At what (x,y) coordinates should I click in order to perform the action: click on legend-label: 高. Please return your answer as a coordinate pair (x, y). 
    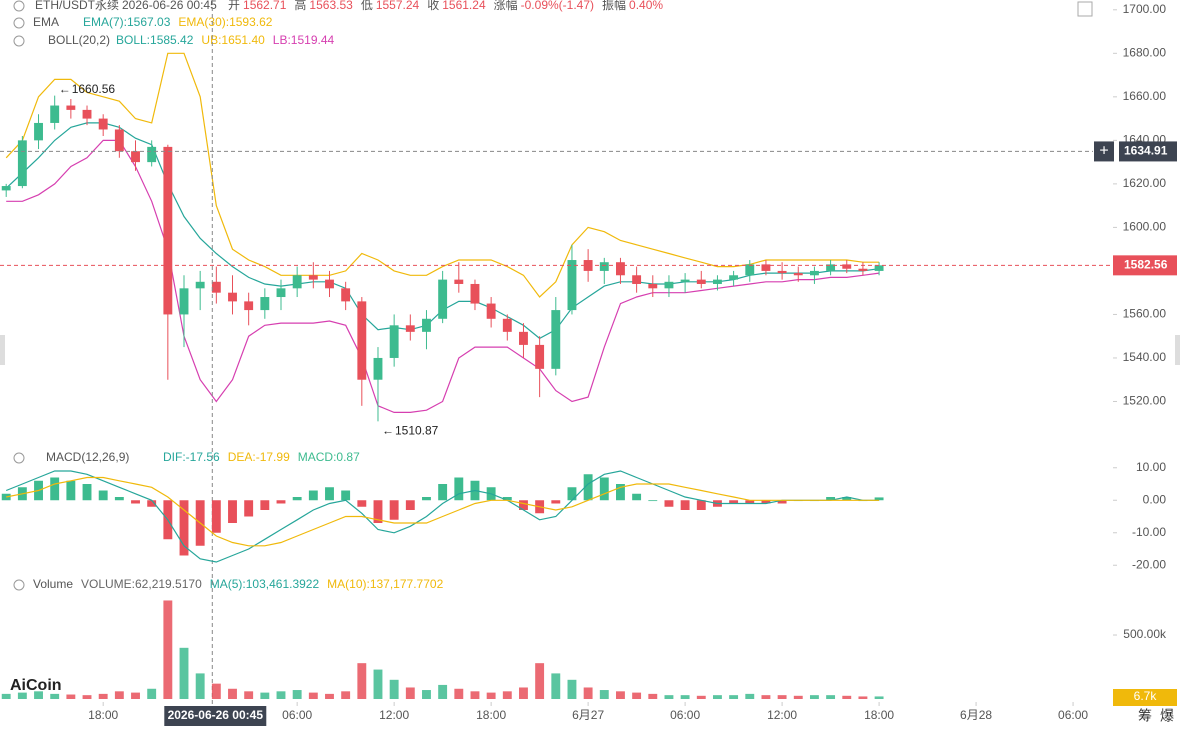
    Looking at the image, I should click on (300, 6).